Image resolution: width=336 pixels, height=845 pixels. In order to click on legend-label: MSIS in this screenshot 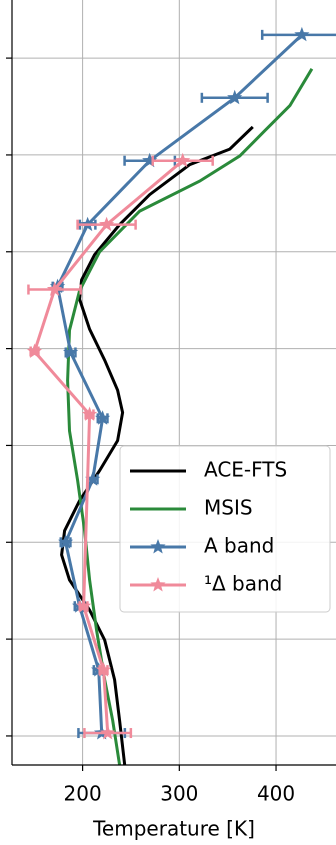, I will do `click(228, 508)`.